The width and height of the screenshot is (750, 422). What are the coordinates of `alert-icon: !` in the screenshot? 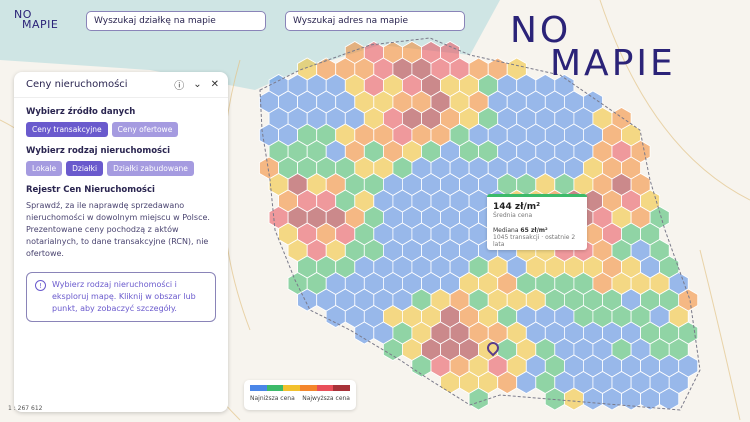 It's located at (40, 285).